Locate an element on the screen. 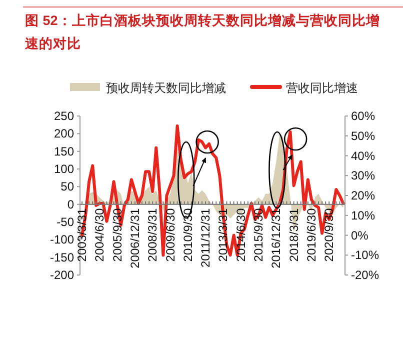  y-tick-label: 250 is located at coordinates (64, 116).